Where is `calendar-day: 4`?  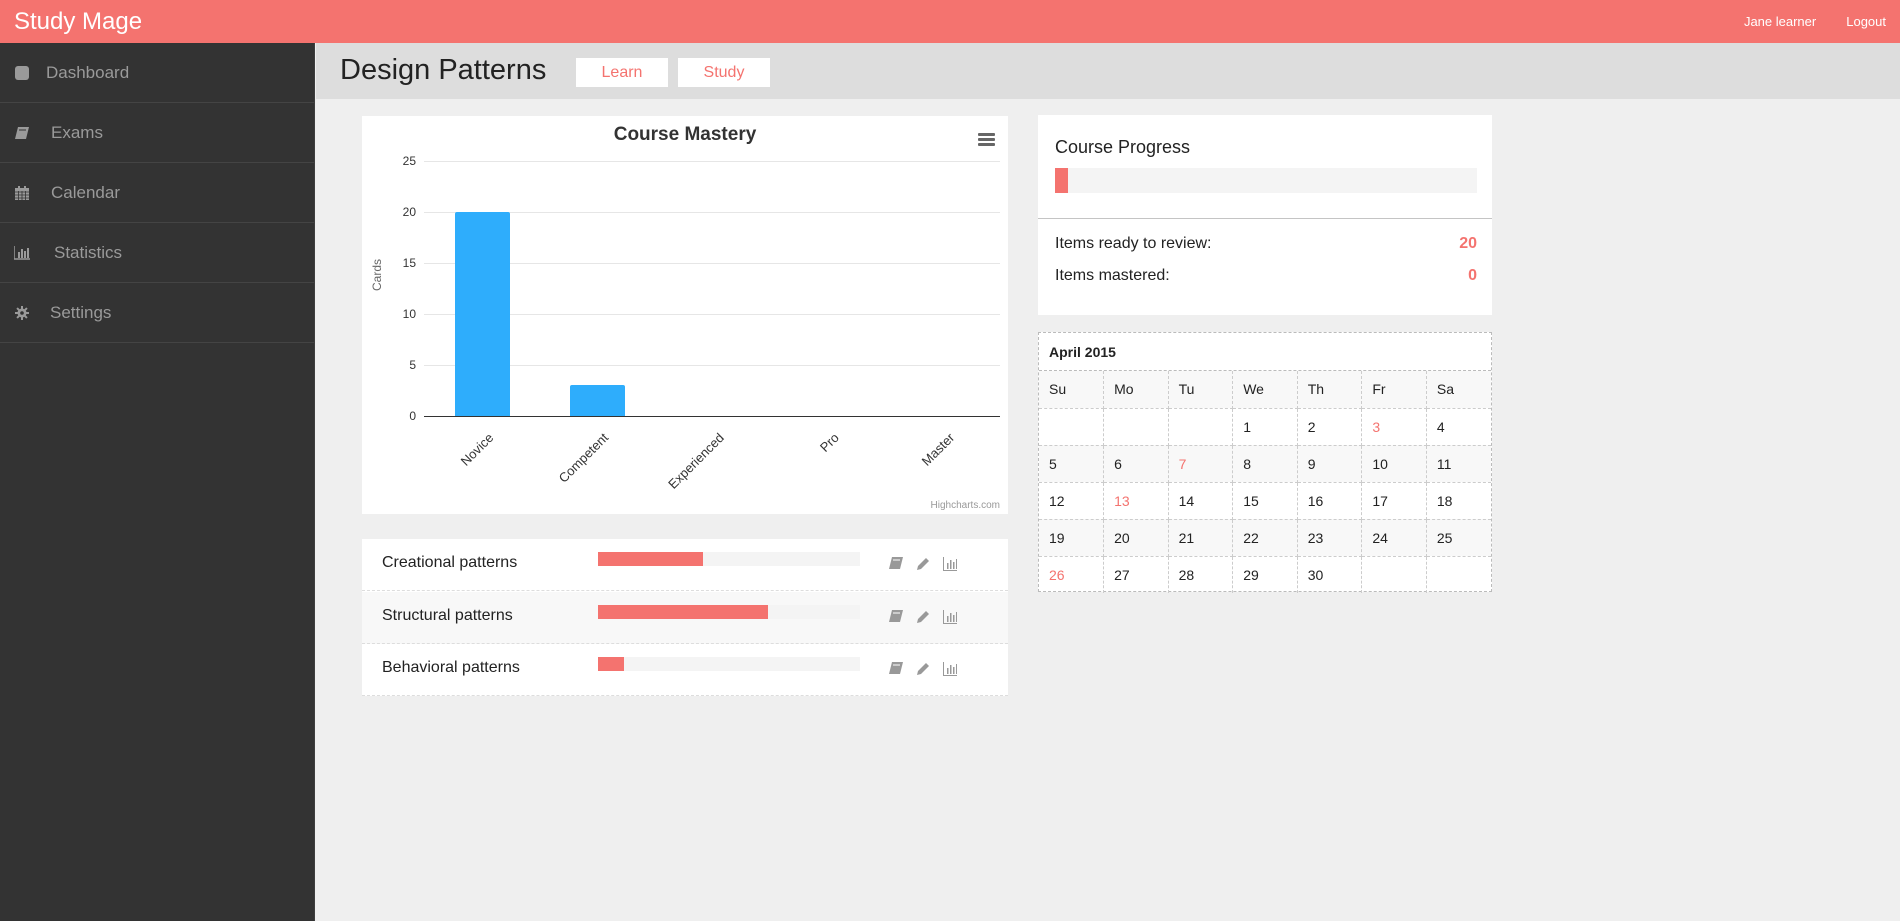 calendar-day: 4 is located at coordinates (1458, 426).